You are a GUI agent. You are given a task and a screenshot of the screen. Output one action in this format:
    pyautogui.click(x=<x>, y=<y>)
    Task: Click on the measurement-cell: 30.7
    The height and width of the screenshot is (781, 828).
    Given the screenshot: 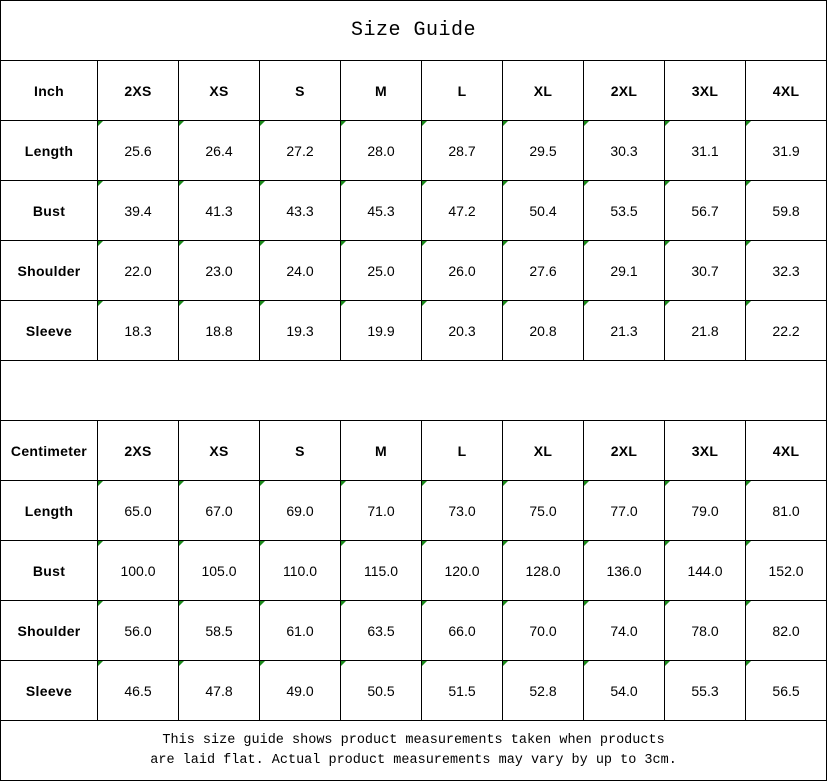 What is the action you would take?
    pyautogui.click(x=705, y=270)
    